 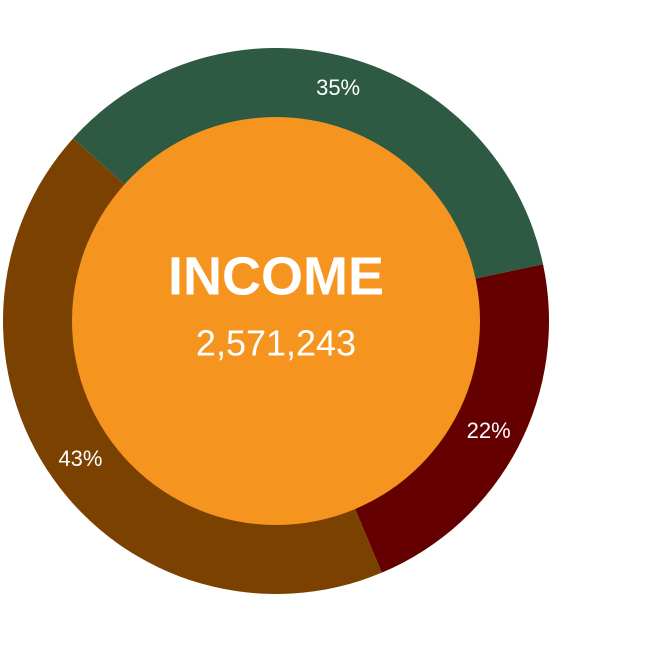 What do you see at coordinates (338, 87) in the screenshot?
I see `value-label: 35%` at bounding box center [338, 87].